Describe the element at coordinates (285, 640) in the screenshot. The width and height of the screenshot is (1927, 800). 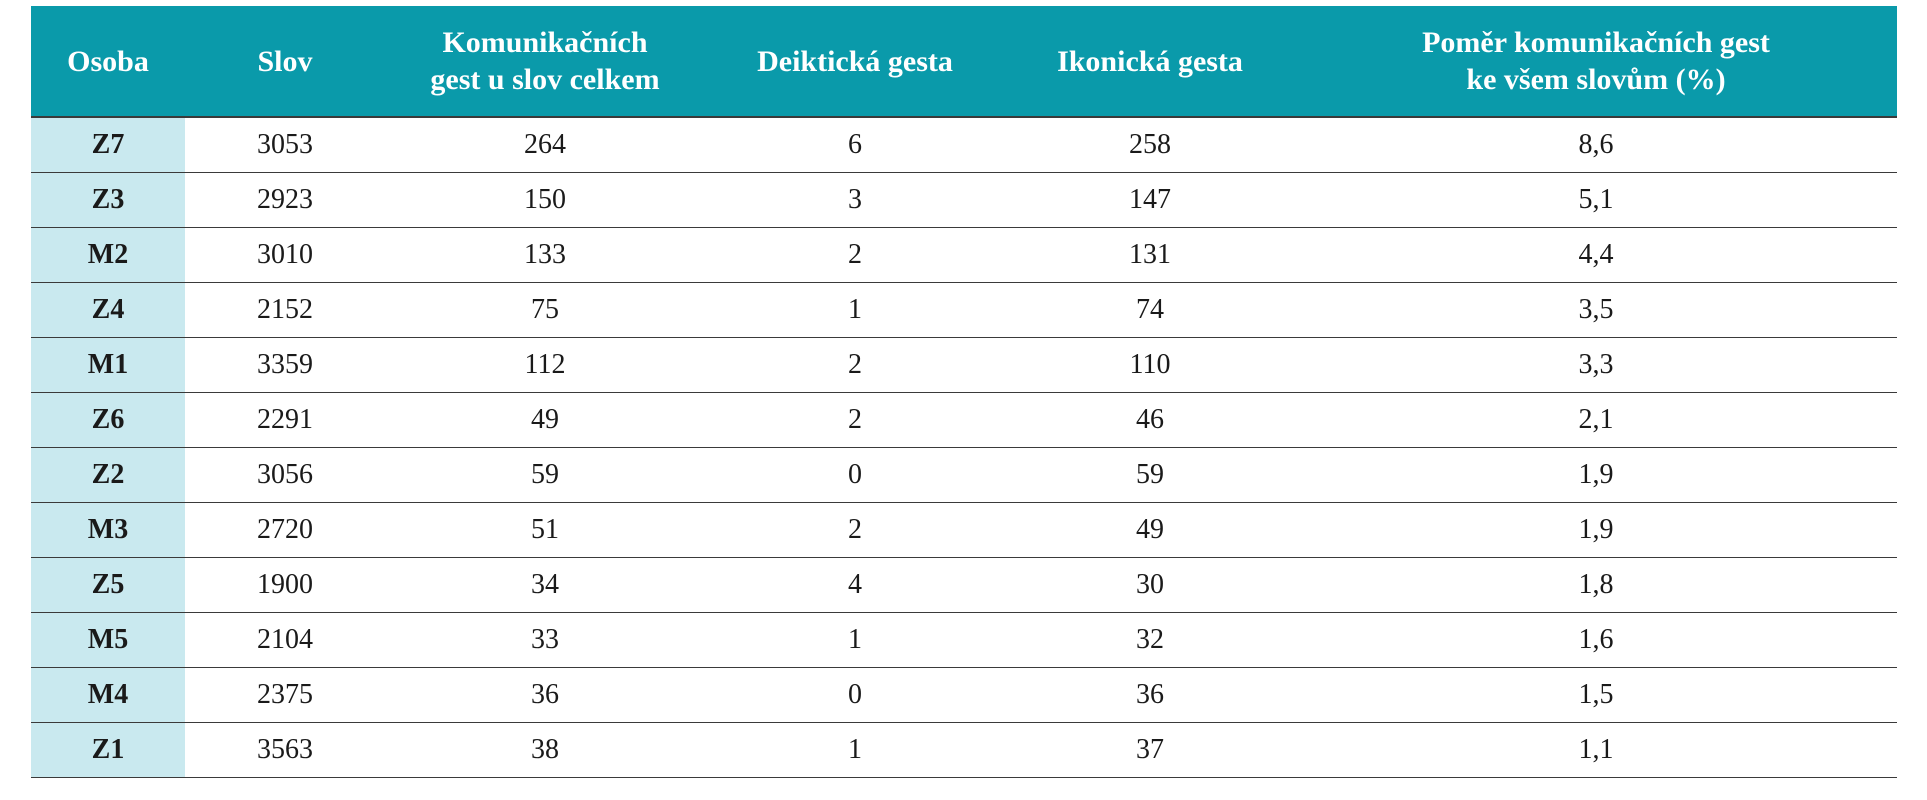
I see `cell-slov: 2104` at that location.